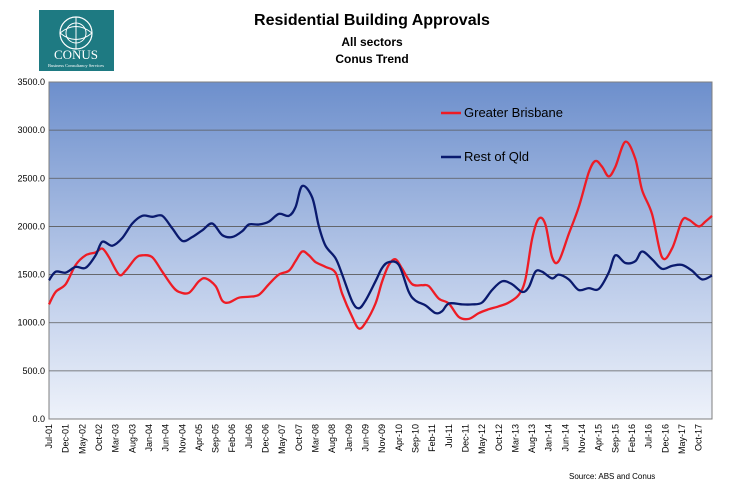 Image resolution: width=750 pixels, height=490 pixels. What do you see at coordinates (149, 438) in the screenshot?
I see `x-tick-label: Jan-04` at bounding box center [149, 438].